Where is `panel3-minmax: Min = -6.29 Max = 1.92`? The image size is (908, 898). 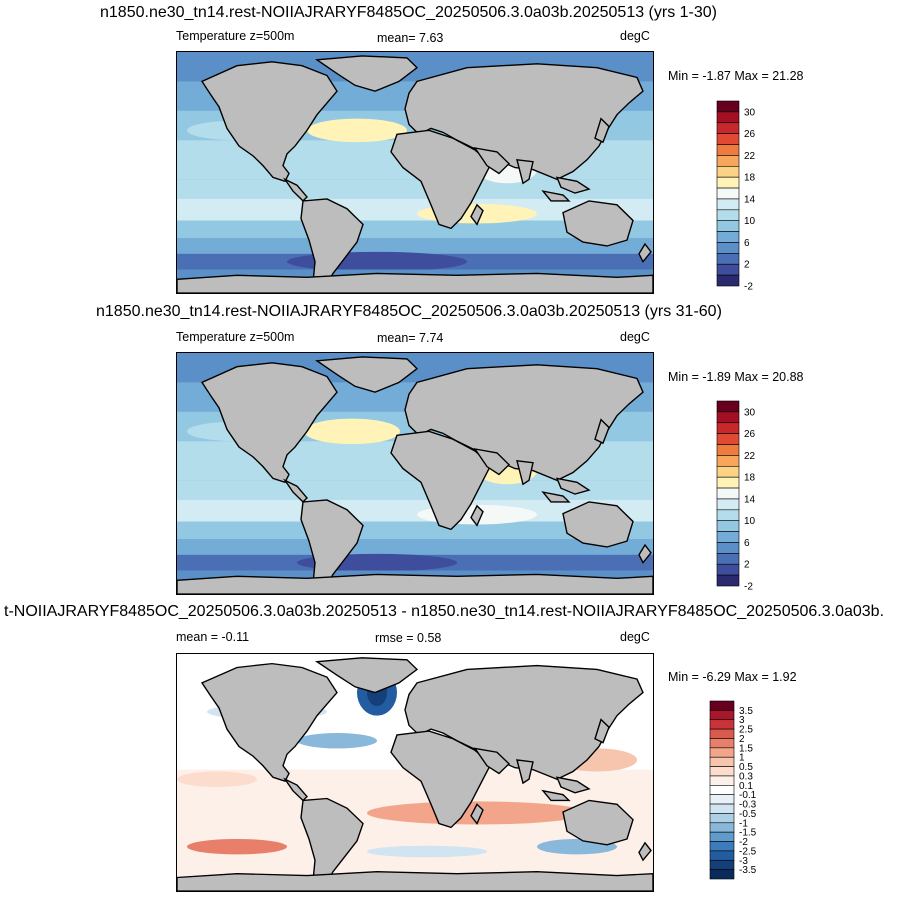
panel3-minmax: Min = -6.29 Max = 1.92 is located at coordinates (732, 677).